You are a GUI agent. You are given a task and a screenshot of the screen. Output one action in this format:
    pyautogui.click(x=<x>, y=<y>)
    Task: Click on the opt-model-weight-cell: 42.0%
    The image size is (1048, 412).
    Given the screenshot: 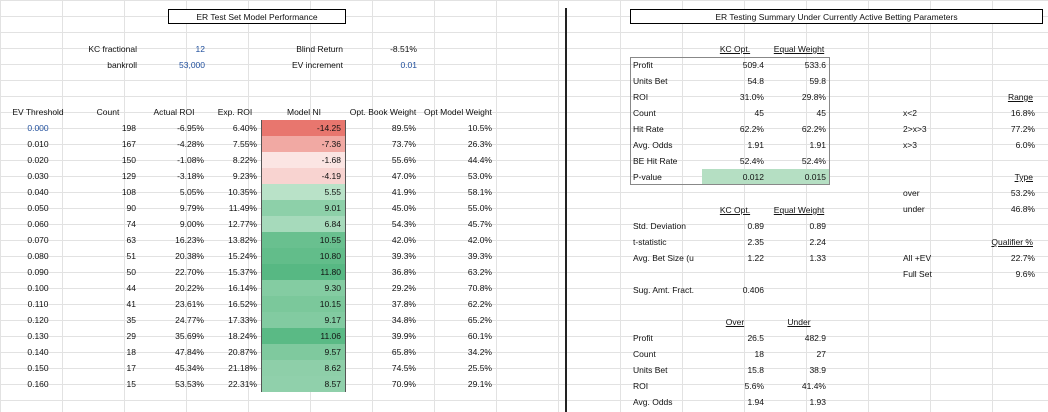 What is the action you would take?
    pyautogui.click(x=479, y=240)
    